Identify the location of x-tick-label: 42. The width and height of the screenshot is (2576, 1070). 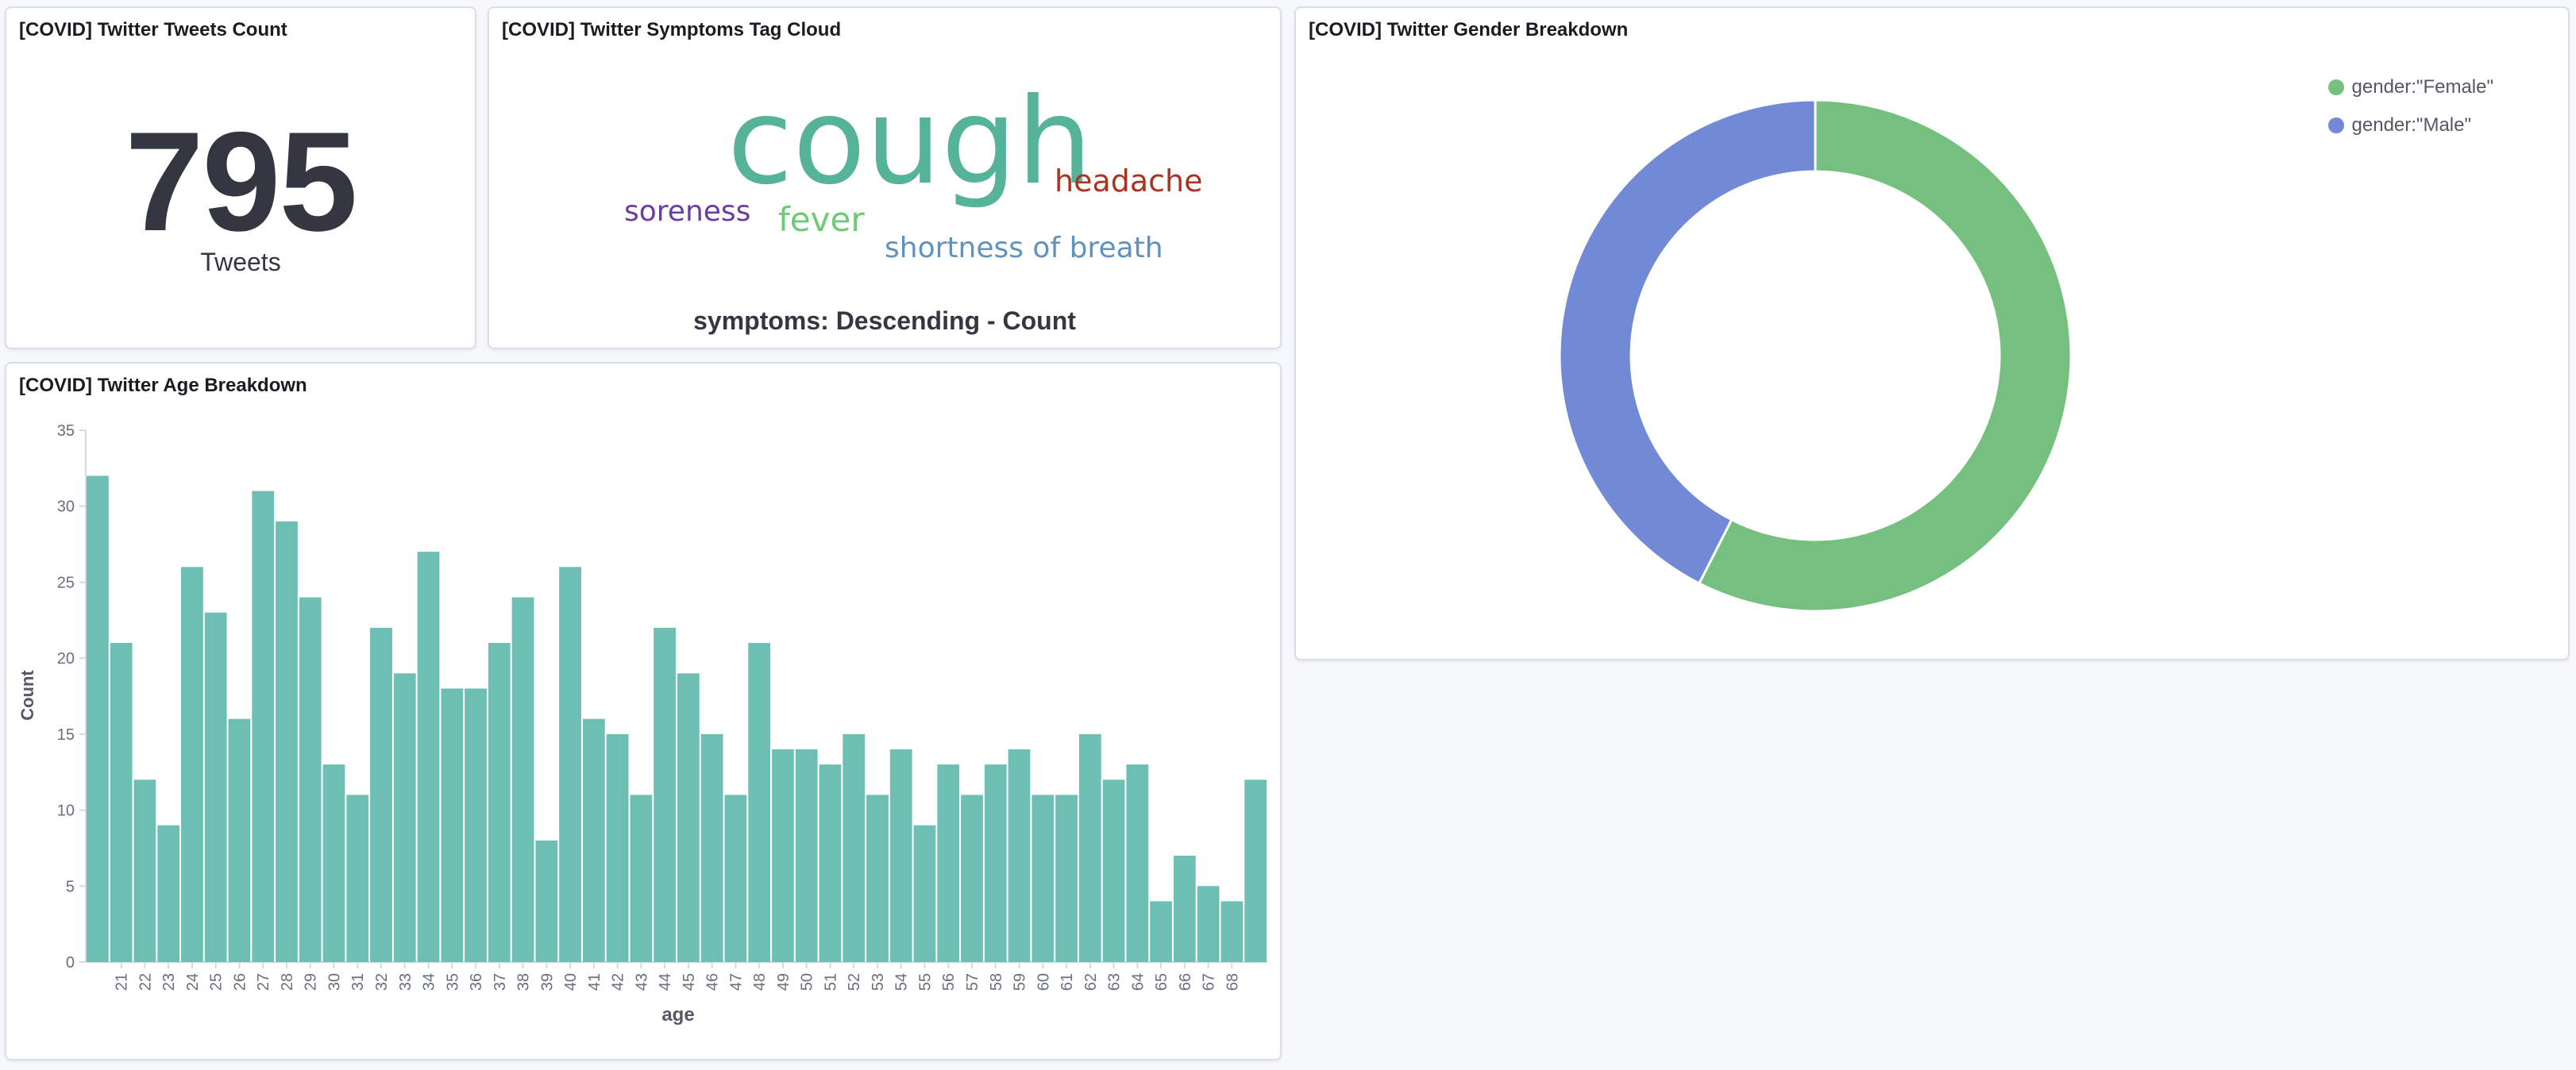
(618, 982).